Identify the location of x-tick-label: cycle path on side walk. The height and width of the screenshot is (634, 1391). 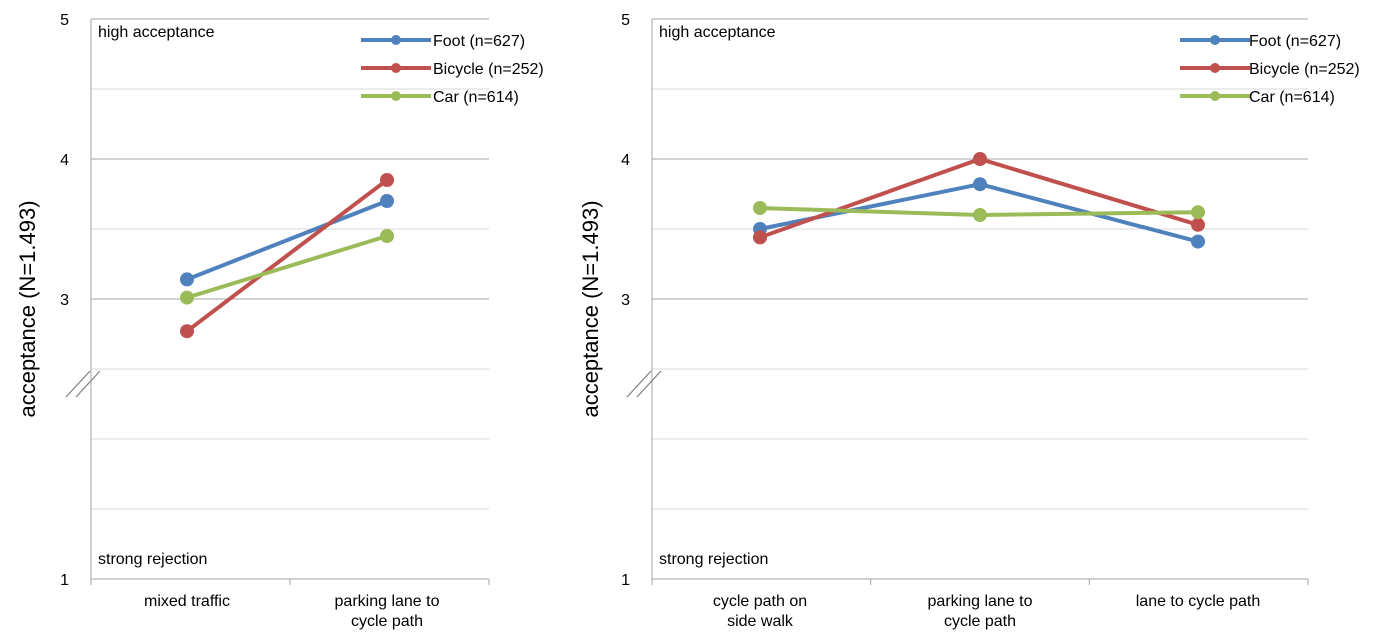
(760, 611).